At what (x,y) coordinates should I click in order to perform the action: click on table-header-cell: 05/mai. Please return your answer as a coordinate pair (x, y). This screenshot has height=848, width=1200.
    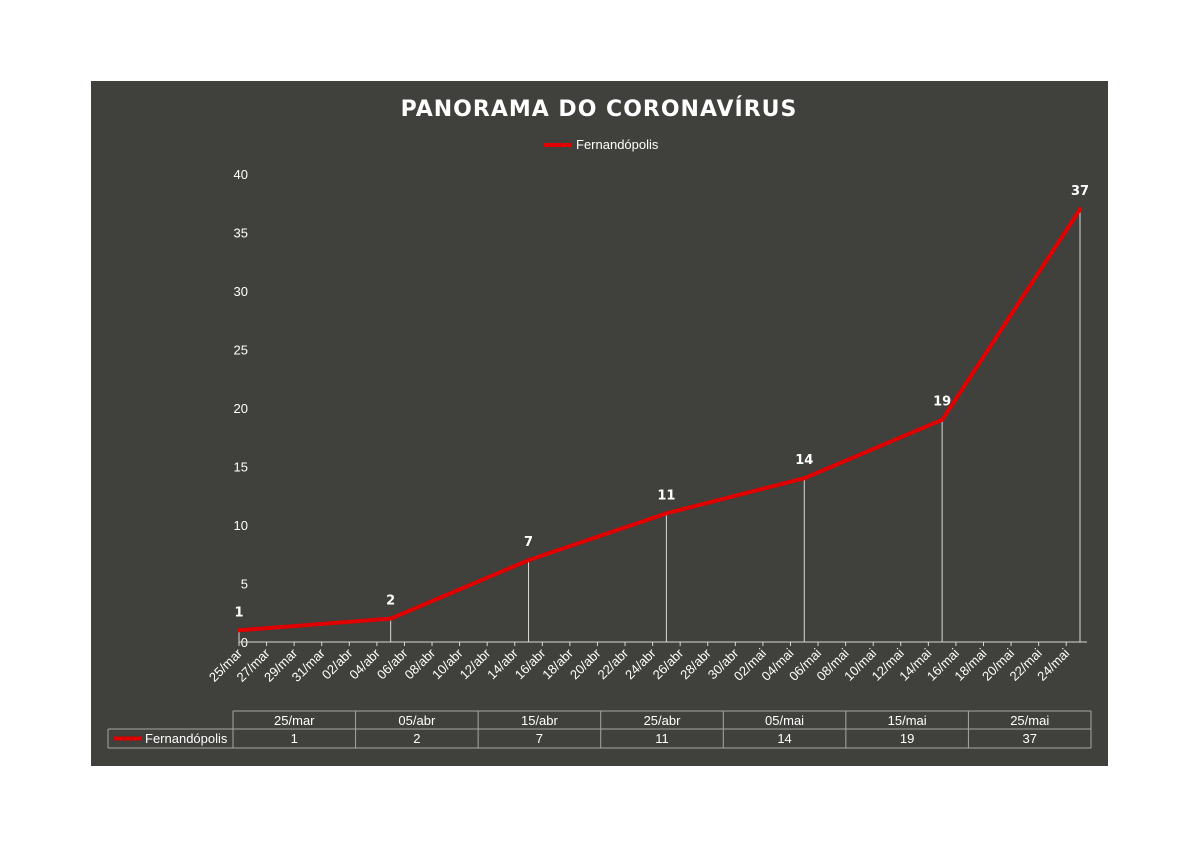
    Looking at the image, I should click on (784, 720).